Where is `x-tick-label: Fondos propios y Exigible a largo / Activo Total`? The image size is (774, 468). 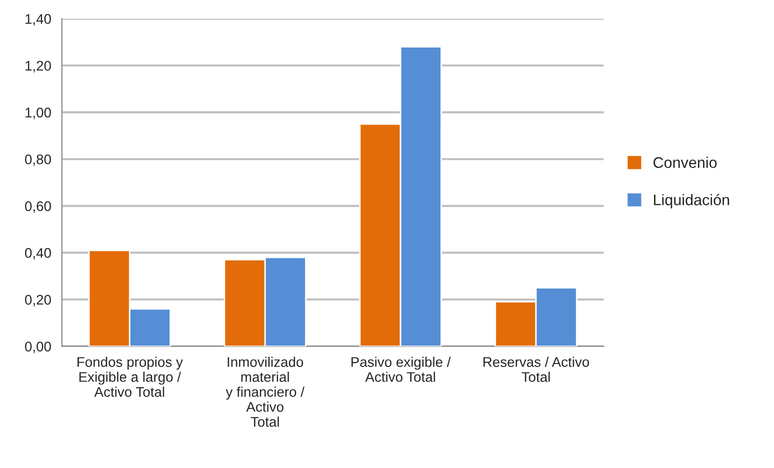
x-tick-label: Fondos propios y Exigible a largo / Activo Total is located at coordinates (130, 376).